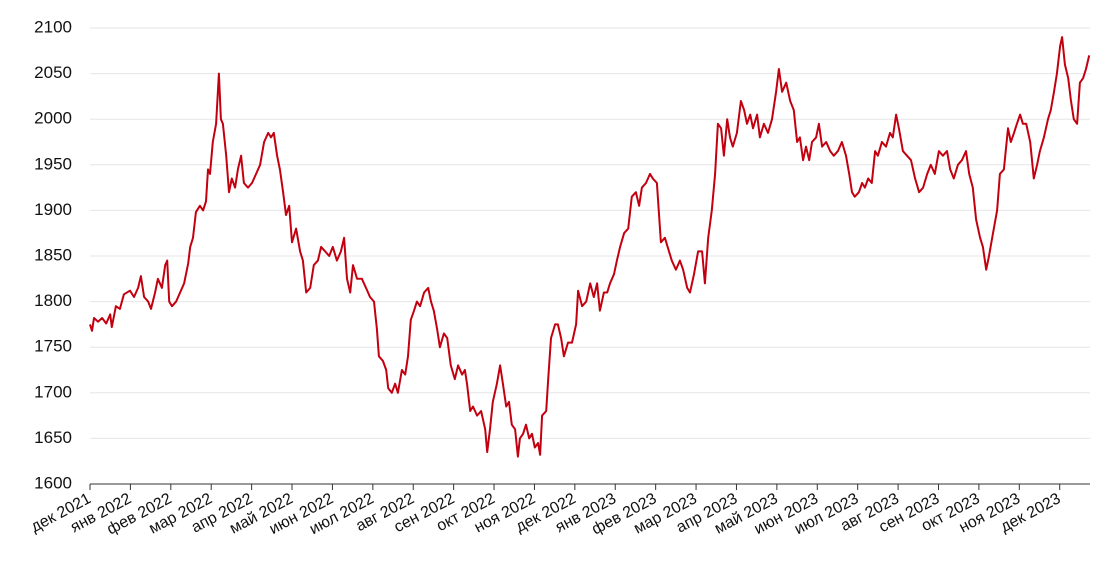  I want to click on y-tick-label: 1850, so click(53, 254).